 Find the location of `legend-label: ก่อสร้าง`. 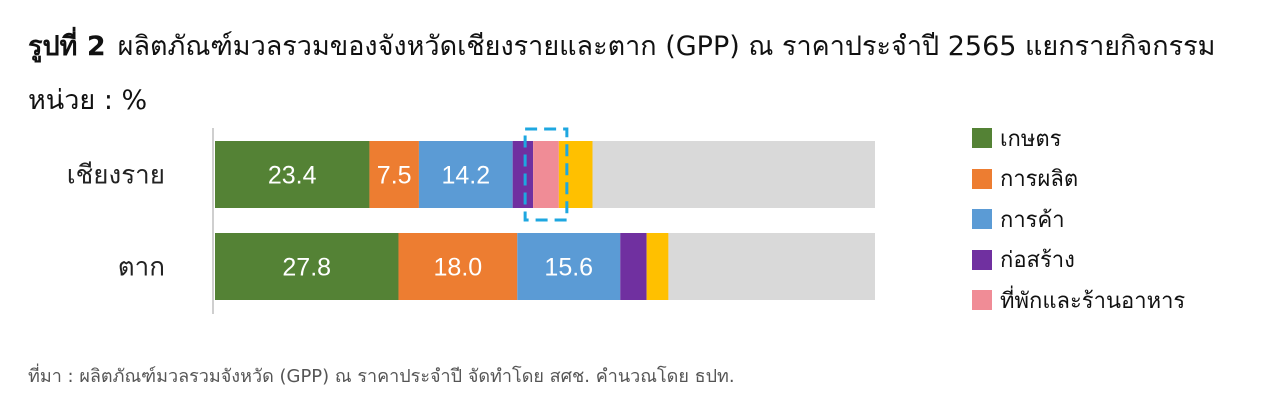

legend-label: ก่อสร้าง is located at coordinates (1037, 261).